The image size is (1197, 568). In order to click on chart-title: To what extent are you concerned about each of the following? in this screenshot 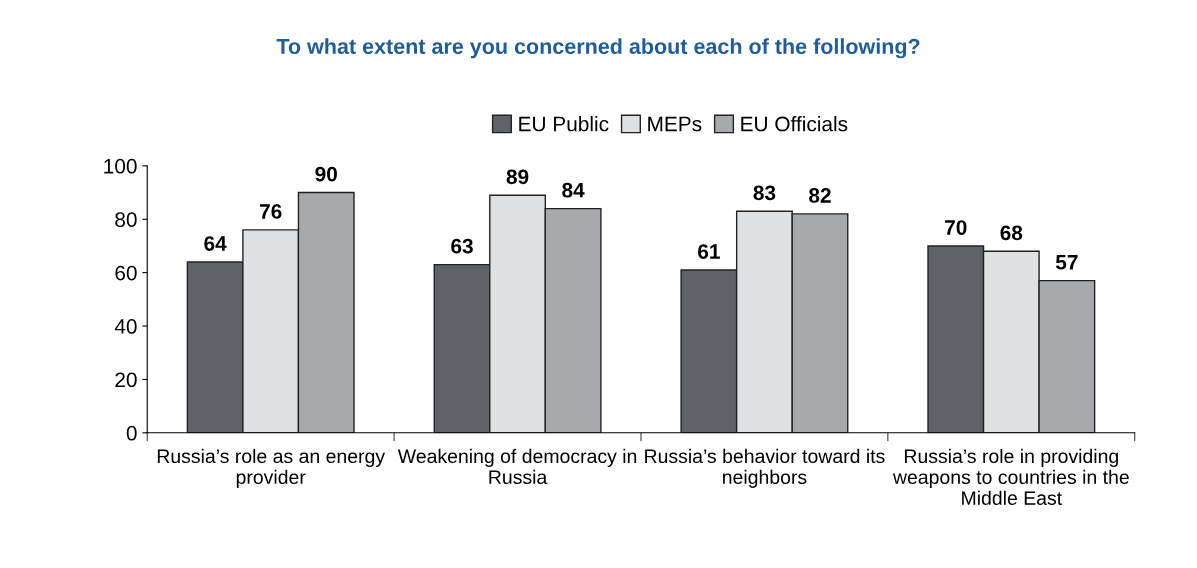, I will do `click(598, 48)`.